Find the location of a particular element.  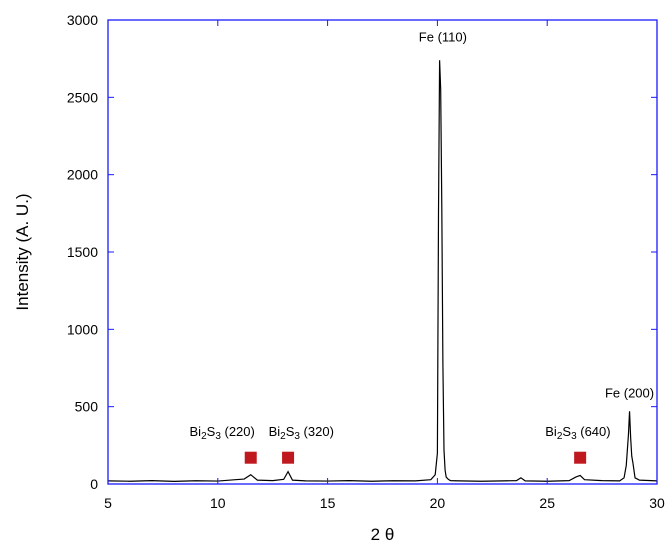

peak-label-1: Fe (200) is located at coordinates (629, 392).